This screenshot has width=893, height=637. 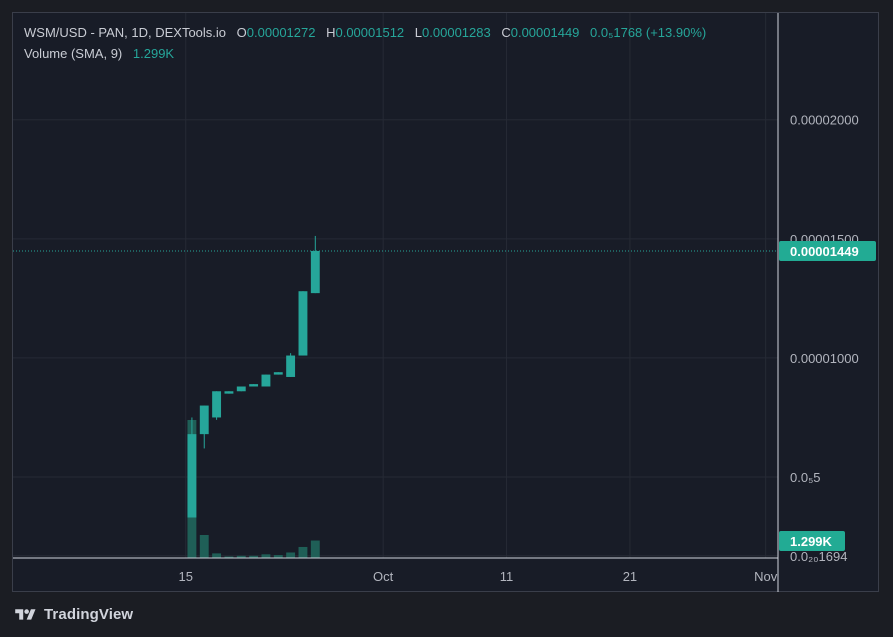 What do you see at coordinates (818, 556) in the screenshot?
I see `price-tick-label: 0.0₂₀1694` at bounding box center [818, 556].